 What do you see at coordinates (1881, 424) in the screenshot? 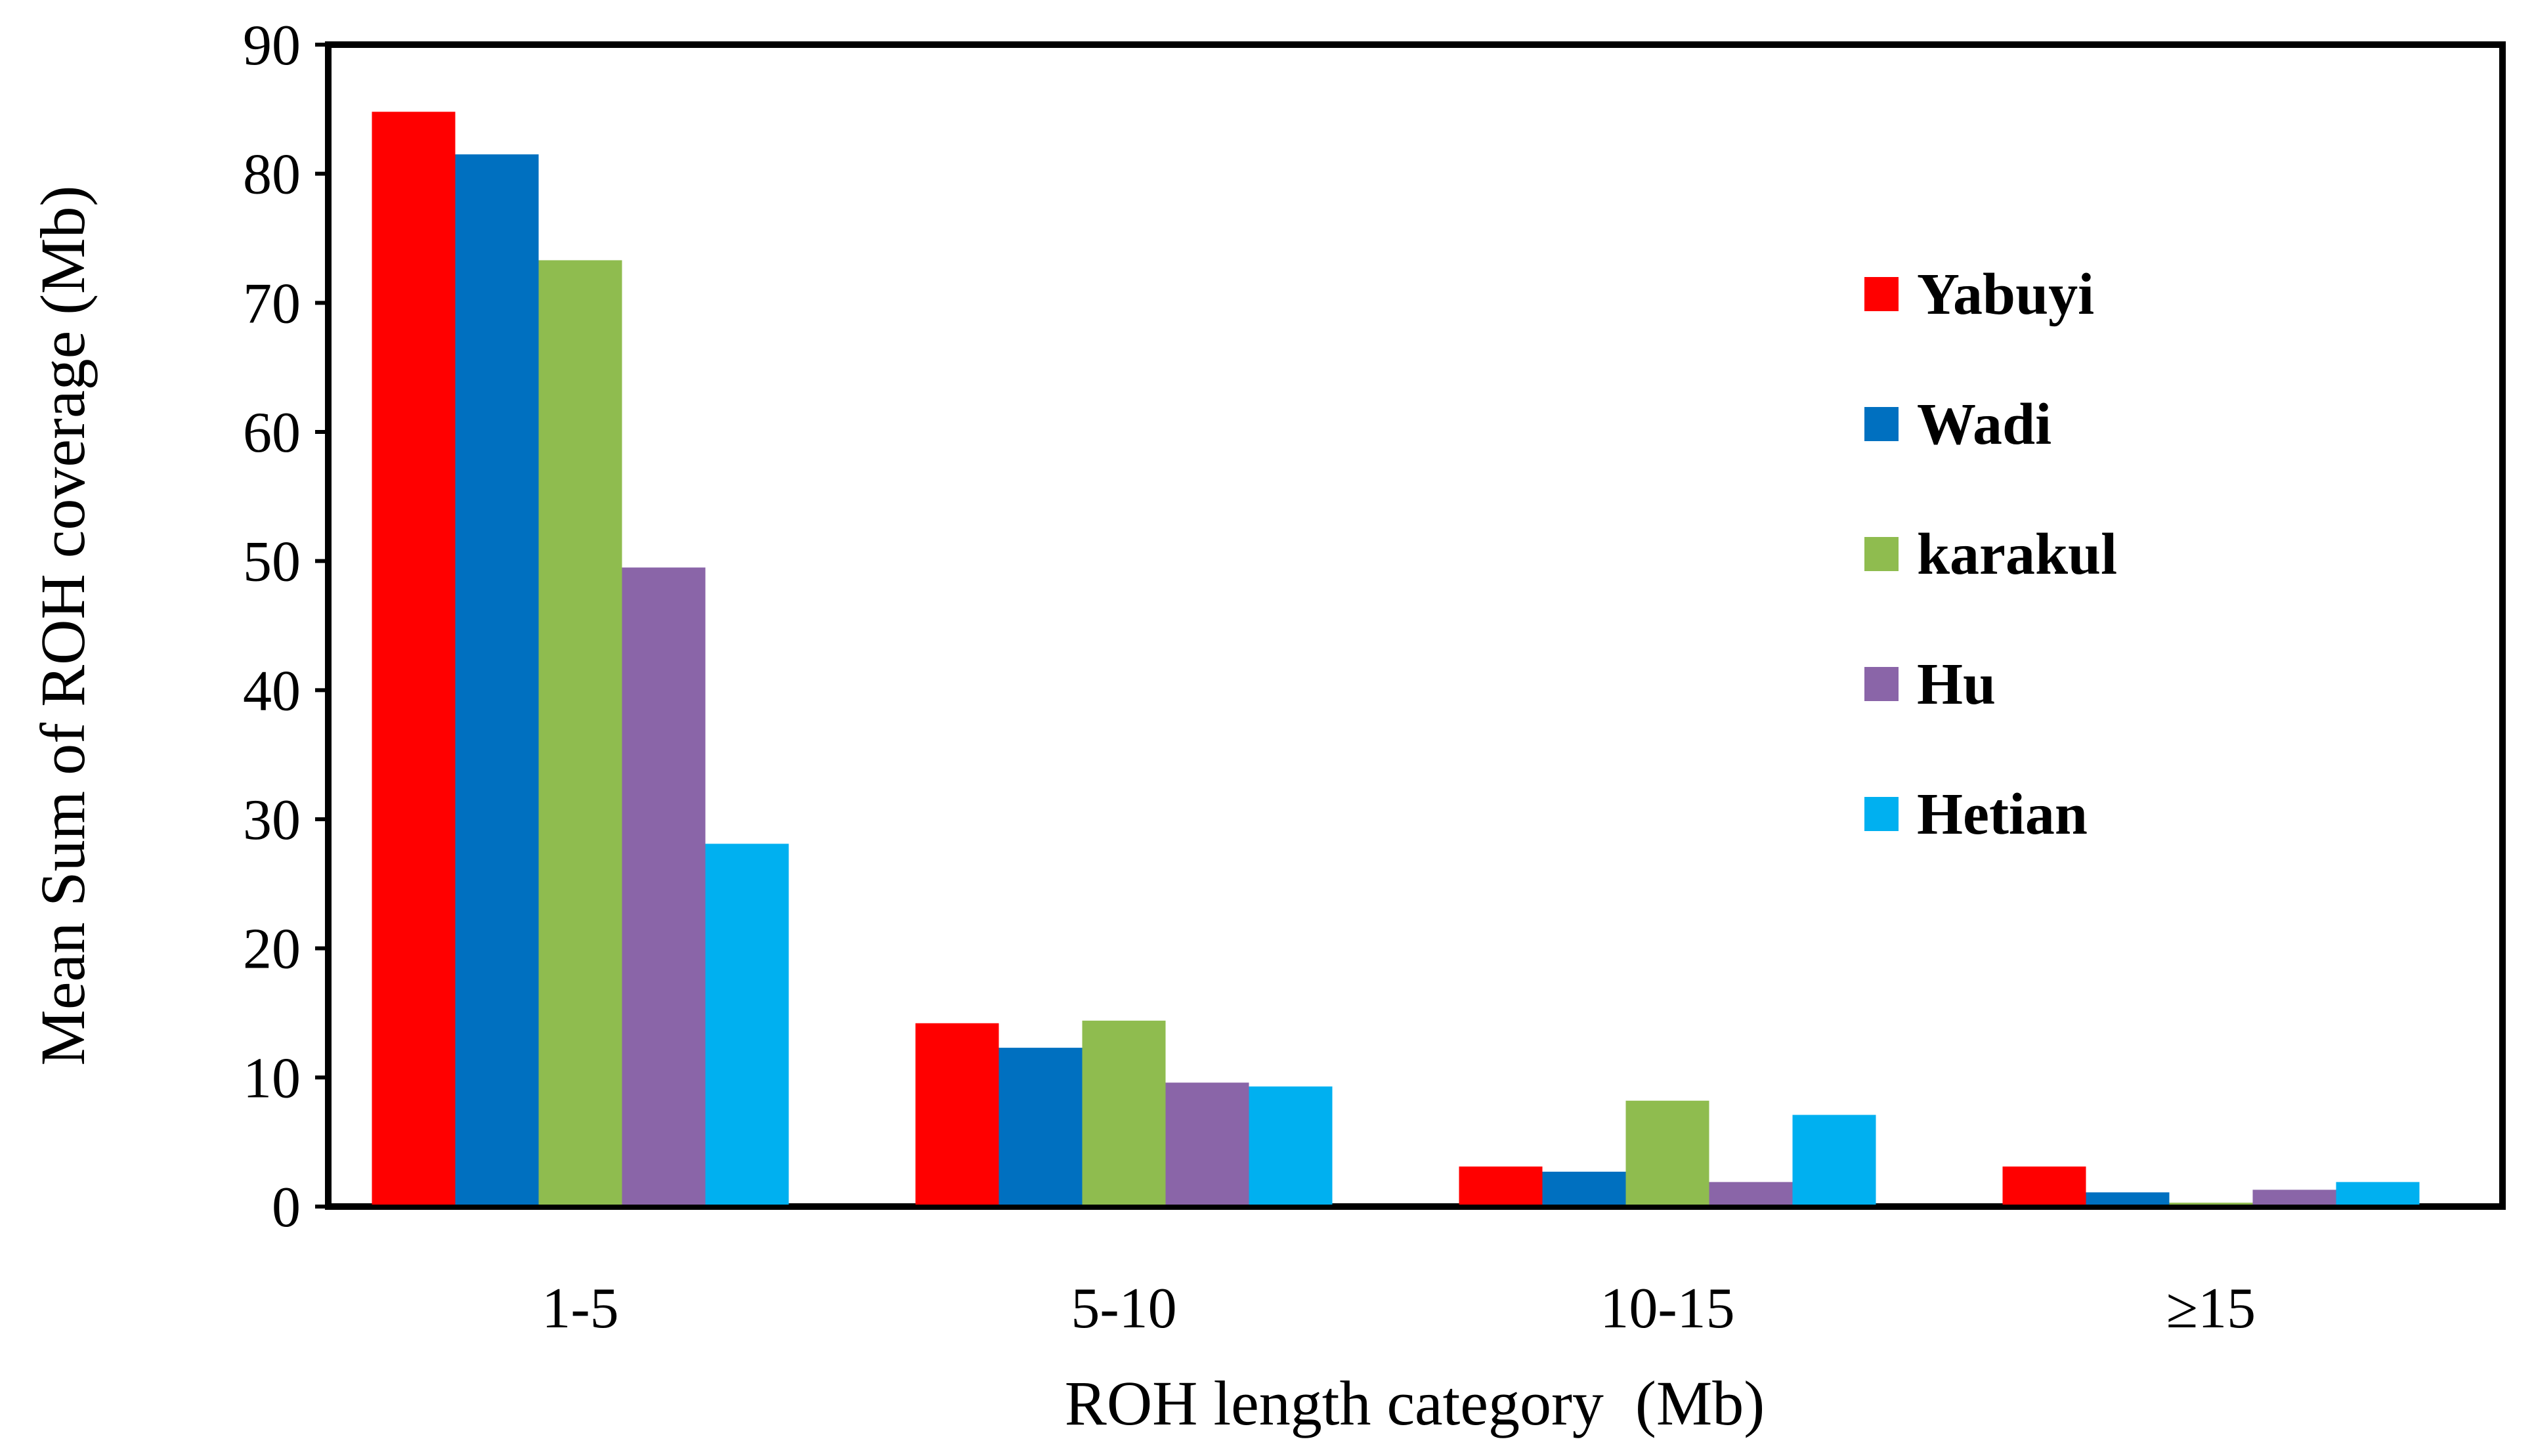
I see `legend-swatch-wadi` at bounding box center [1881, 424].